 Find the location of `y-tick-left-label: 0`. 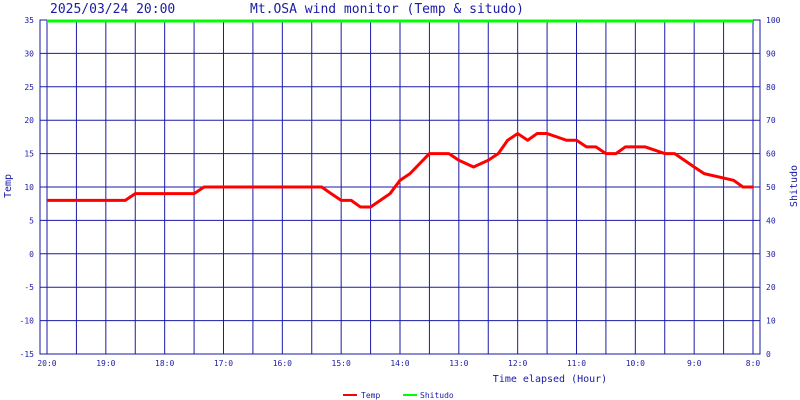

y-tick-left-label: 0 is located at coordinates (31, 254).